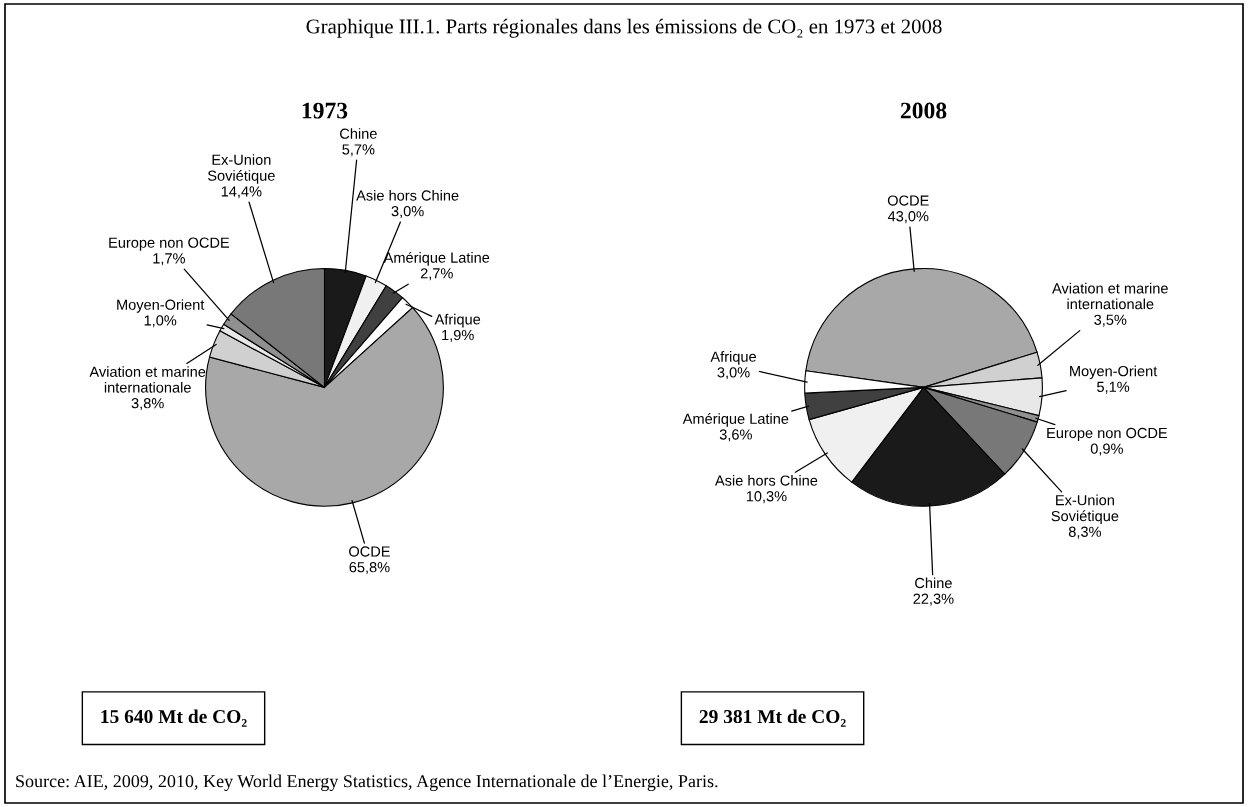 Image resolution: width=1248 pixels, height=807 pixels. Describe the element at coordinates (735, 435) in the screenshot. I see `data-label: 3,6%` at that location.